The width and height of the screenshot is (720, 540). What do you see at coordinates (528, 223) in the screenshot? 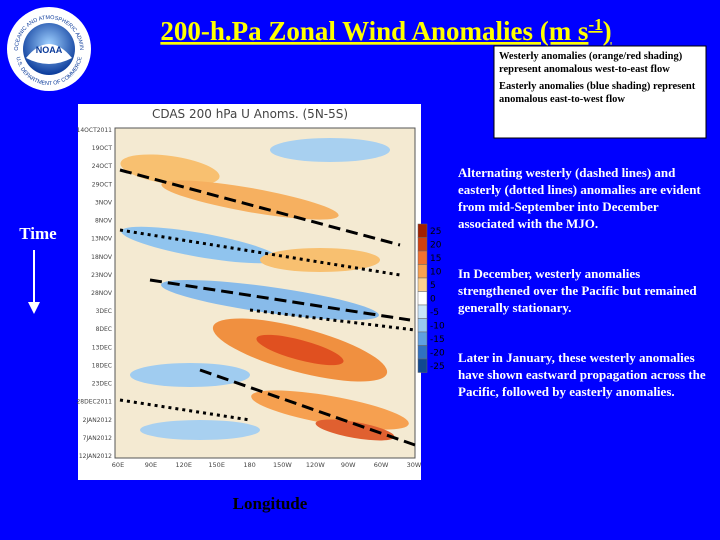
I see `note-line: associated with the MJO.` at bounding box center [528, 223].